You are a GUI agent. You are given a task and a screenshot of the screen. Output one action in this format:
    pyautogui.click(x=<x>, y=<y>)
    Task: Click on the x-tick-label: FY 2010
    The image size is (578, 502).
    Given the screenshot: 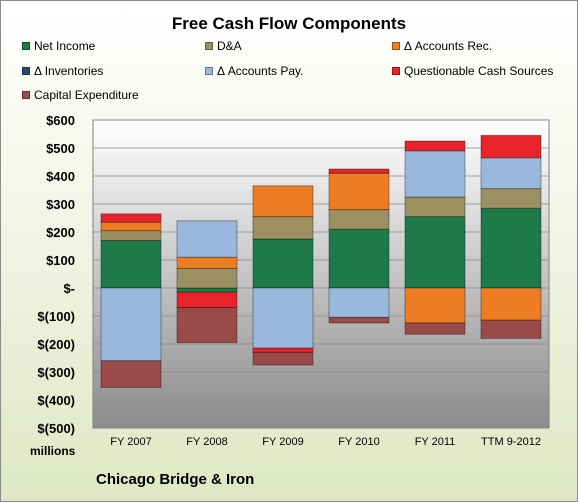 What is the action you would take?
    pyautogui.click(x=358, y=442)
    